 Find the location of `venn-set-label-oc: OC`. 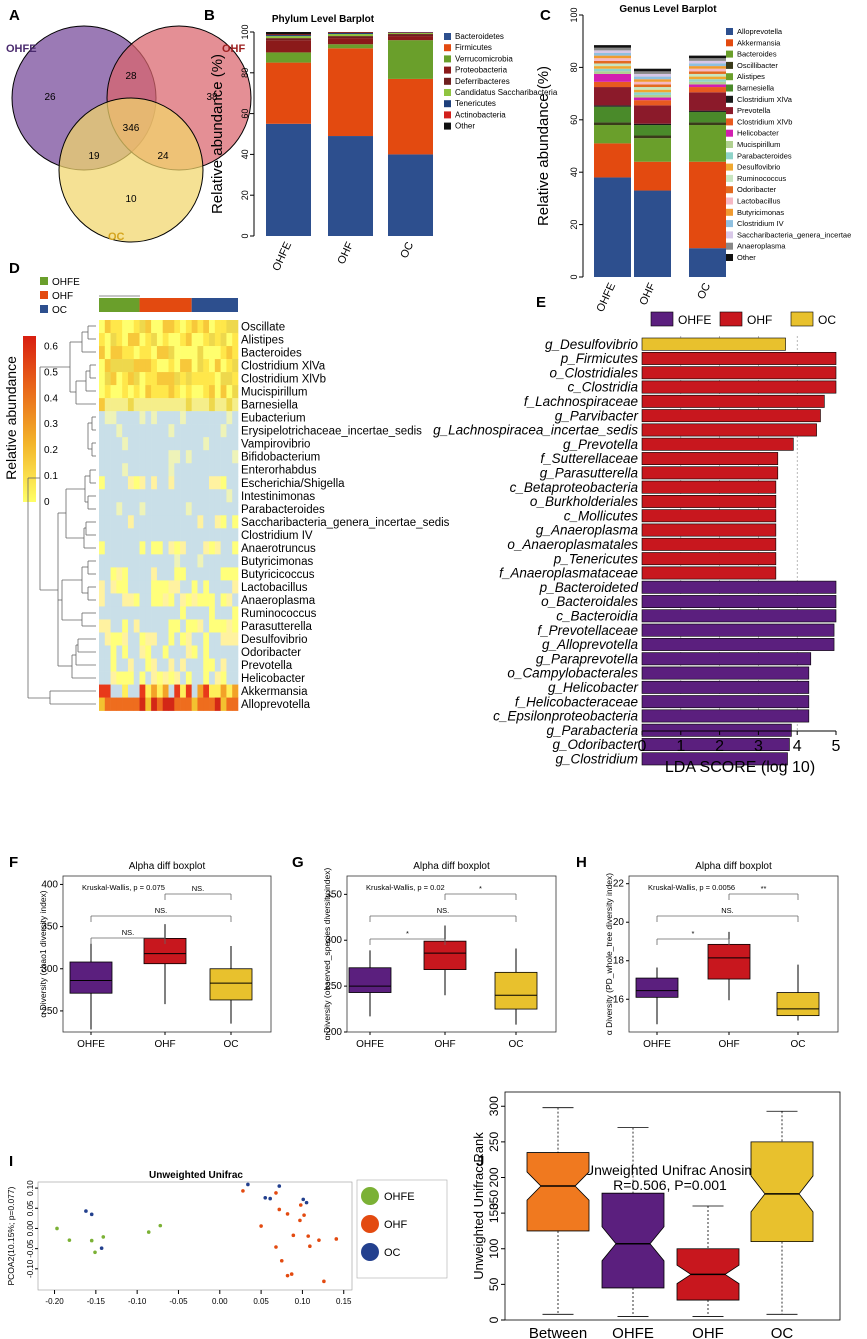

venn-set-label-oc: OC is located at coordinates (116, 237).